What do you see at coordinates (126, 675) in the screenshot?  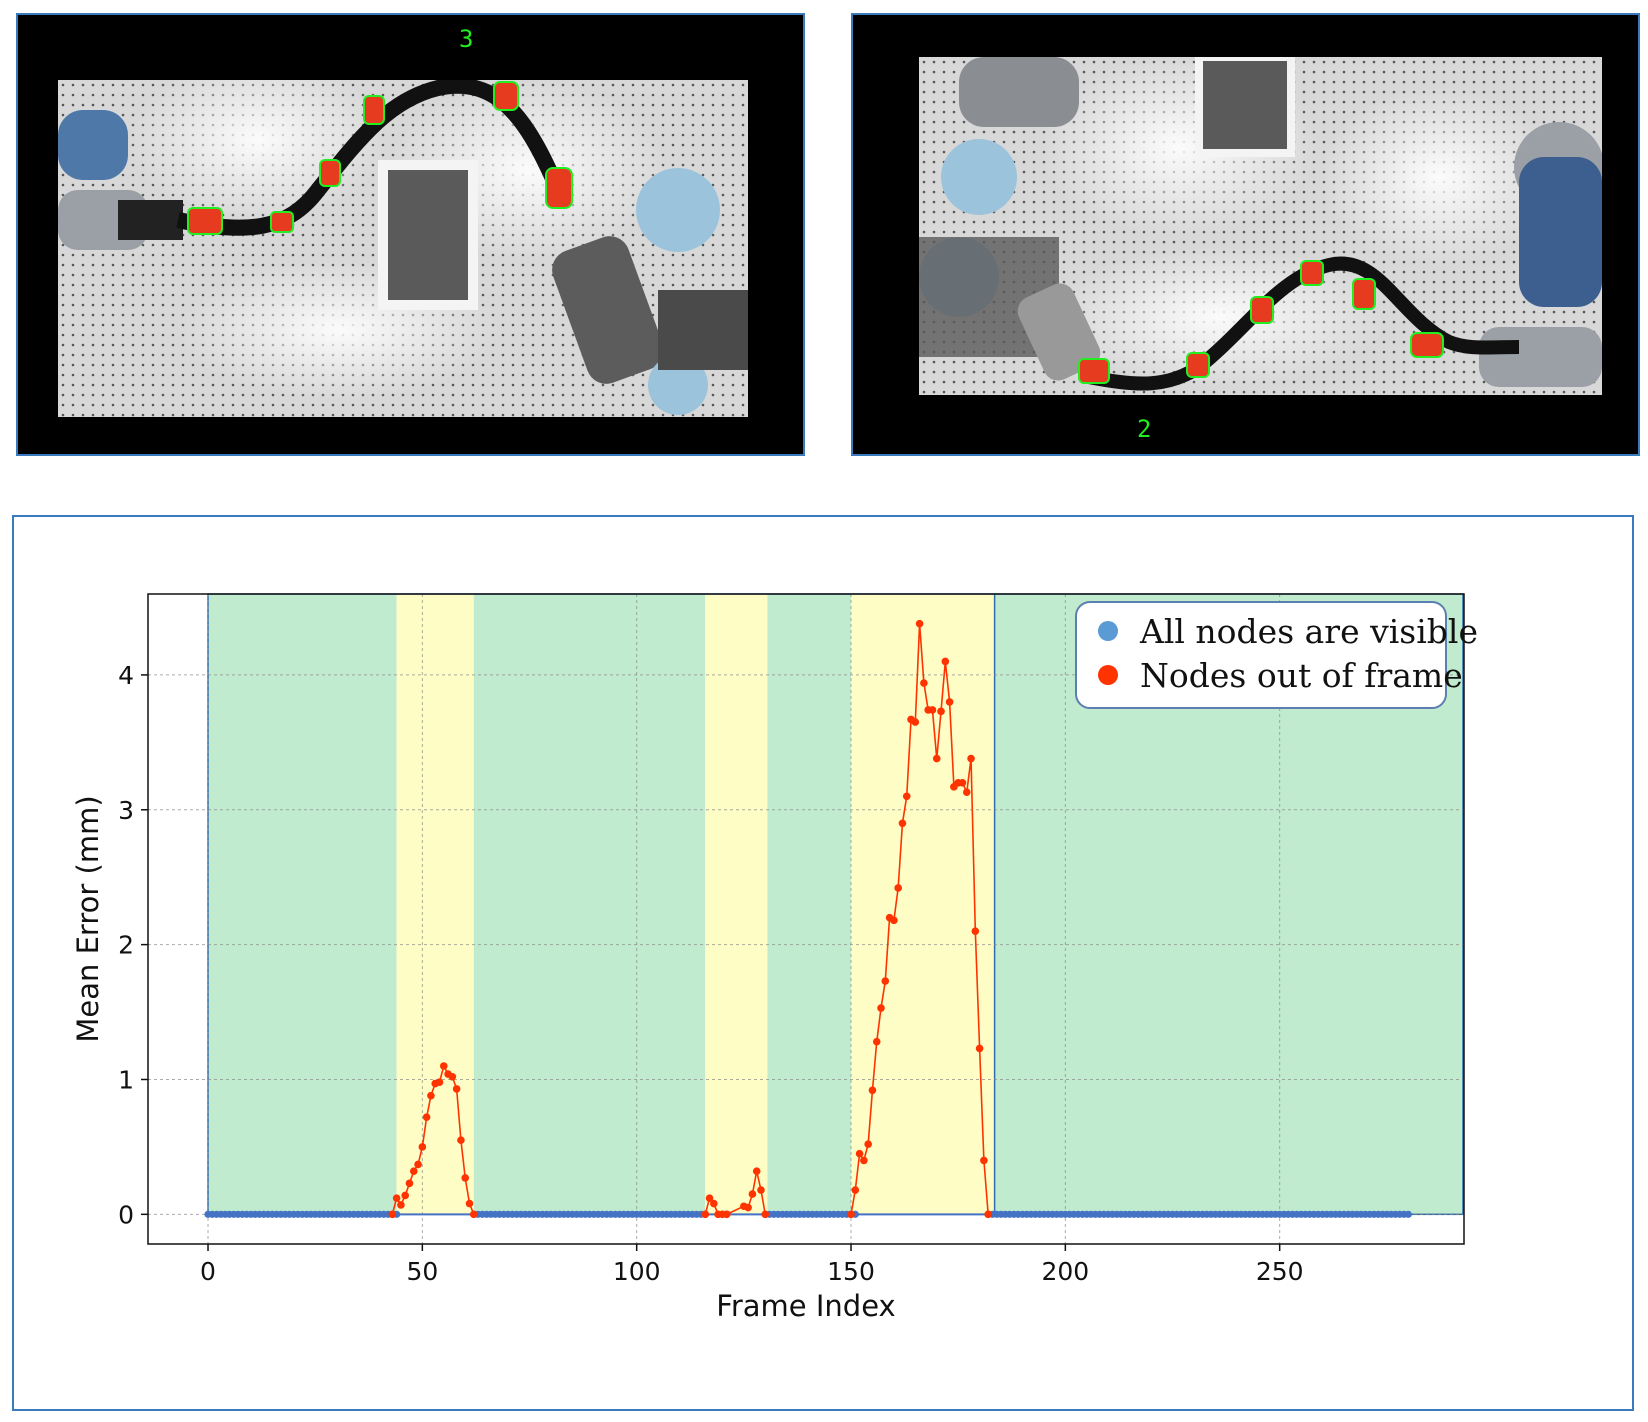 I see `y-tick-label: 4` at bounding box center [126, 675].